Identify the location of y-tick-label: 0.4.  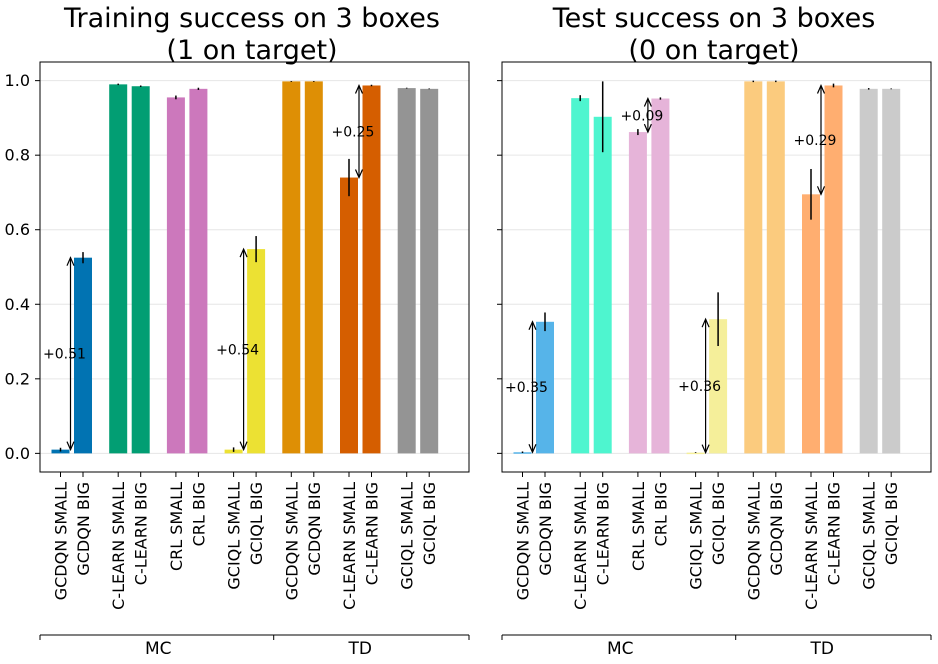
(17, 304).